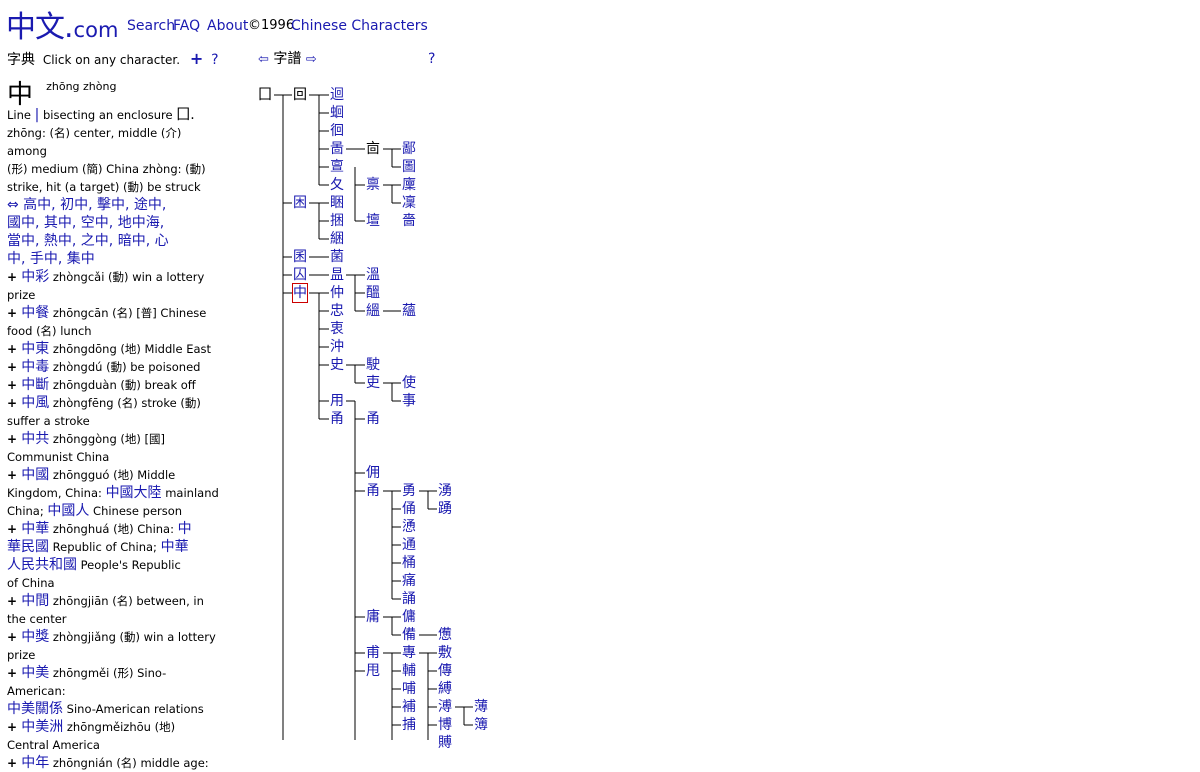 The height and width of the screenshot is (772, 1200). I want to click on tree-node: 困, so click(300, 203).